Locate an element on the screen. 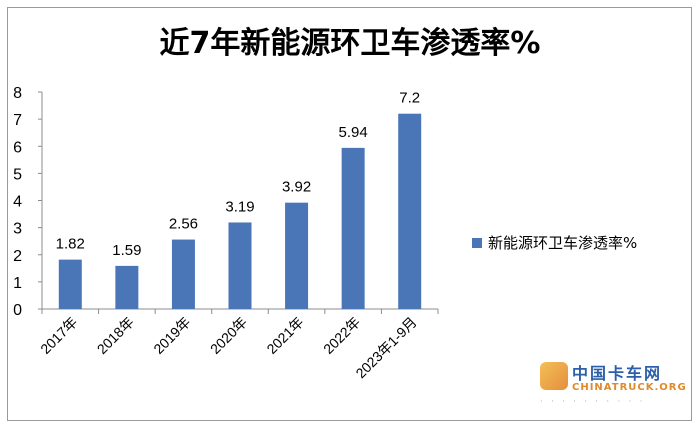 Image resolution: width=700 pixels, height=432 pixels. y-tick-label: 0 is located at coordinates (17, 310).